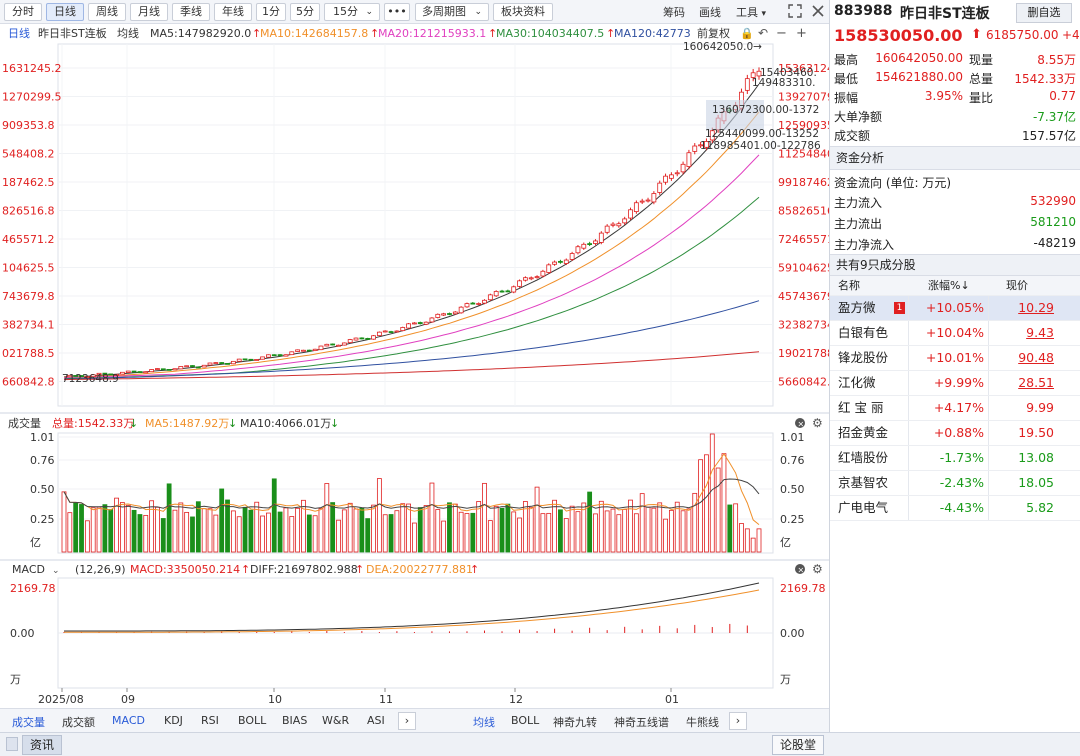 The width and height of the screenshot is (1080, 756). Describe the element at coordinates (28, 569) in the screenshot. I see `macd-title: MACD` at that location.